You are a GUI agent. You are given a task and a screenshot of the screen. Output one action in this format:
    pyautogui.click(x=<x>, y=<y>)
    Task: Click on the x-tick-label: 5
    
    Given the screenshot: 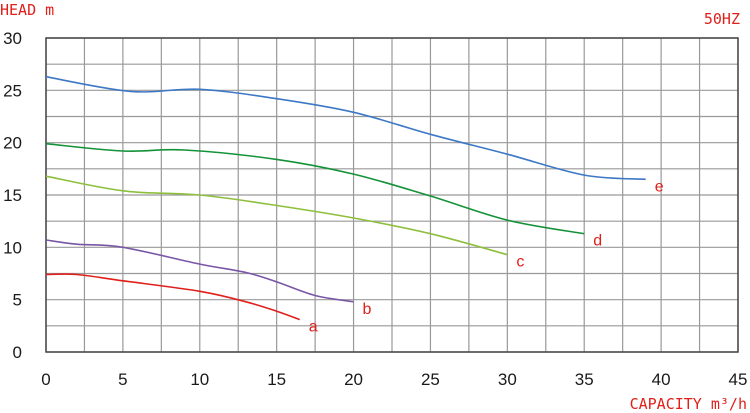 What is the action you would take?
    pyautogui.click(x=122, y=379)
    